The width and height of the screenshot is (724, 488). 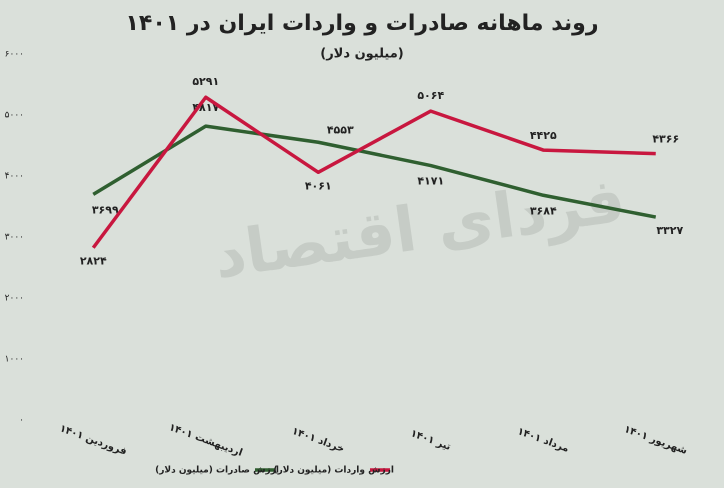 I want to click on legend-label: ارزش صادرات (میلیون دلار), so click(x=217, y=471).